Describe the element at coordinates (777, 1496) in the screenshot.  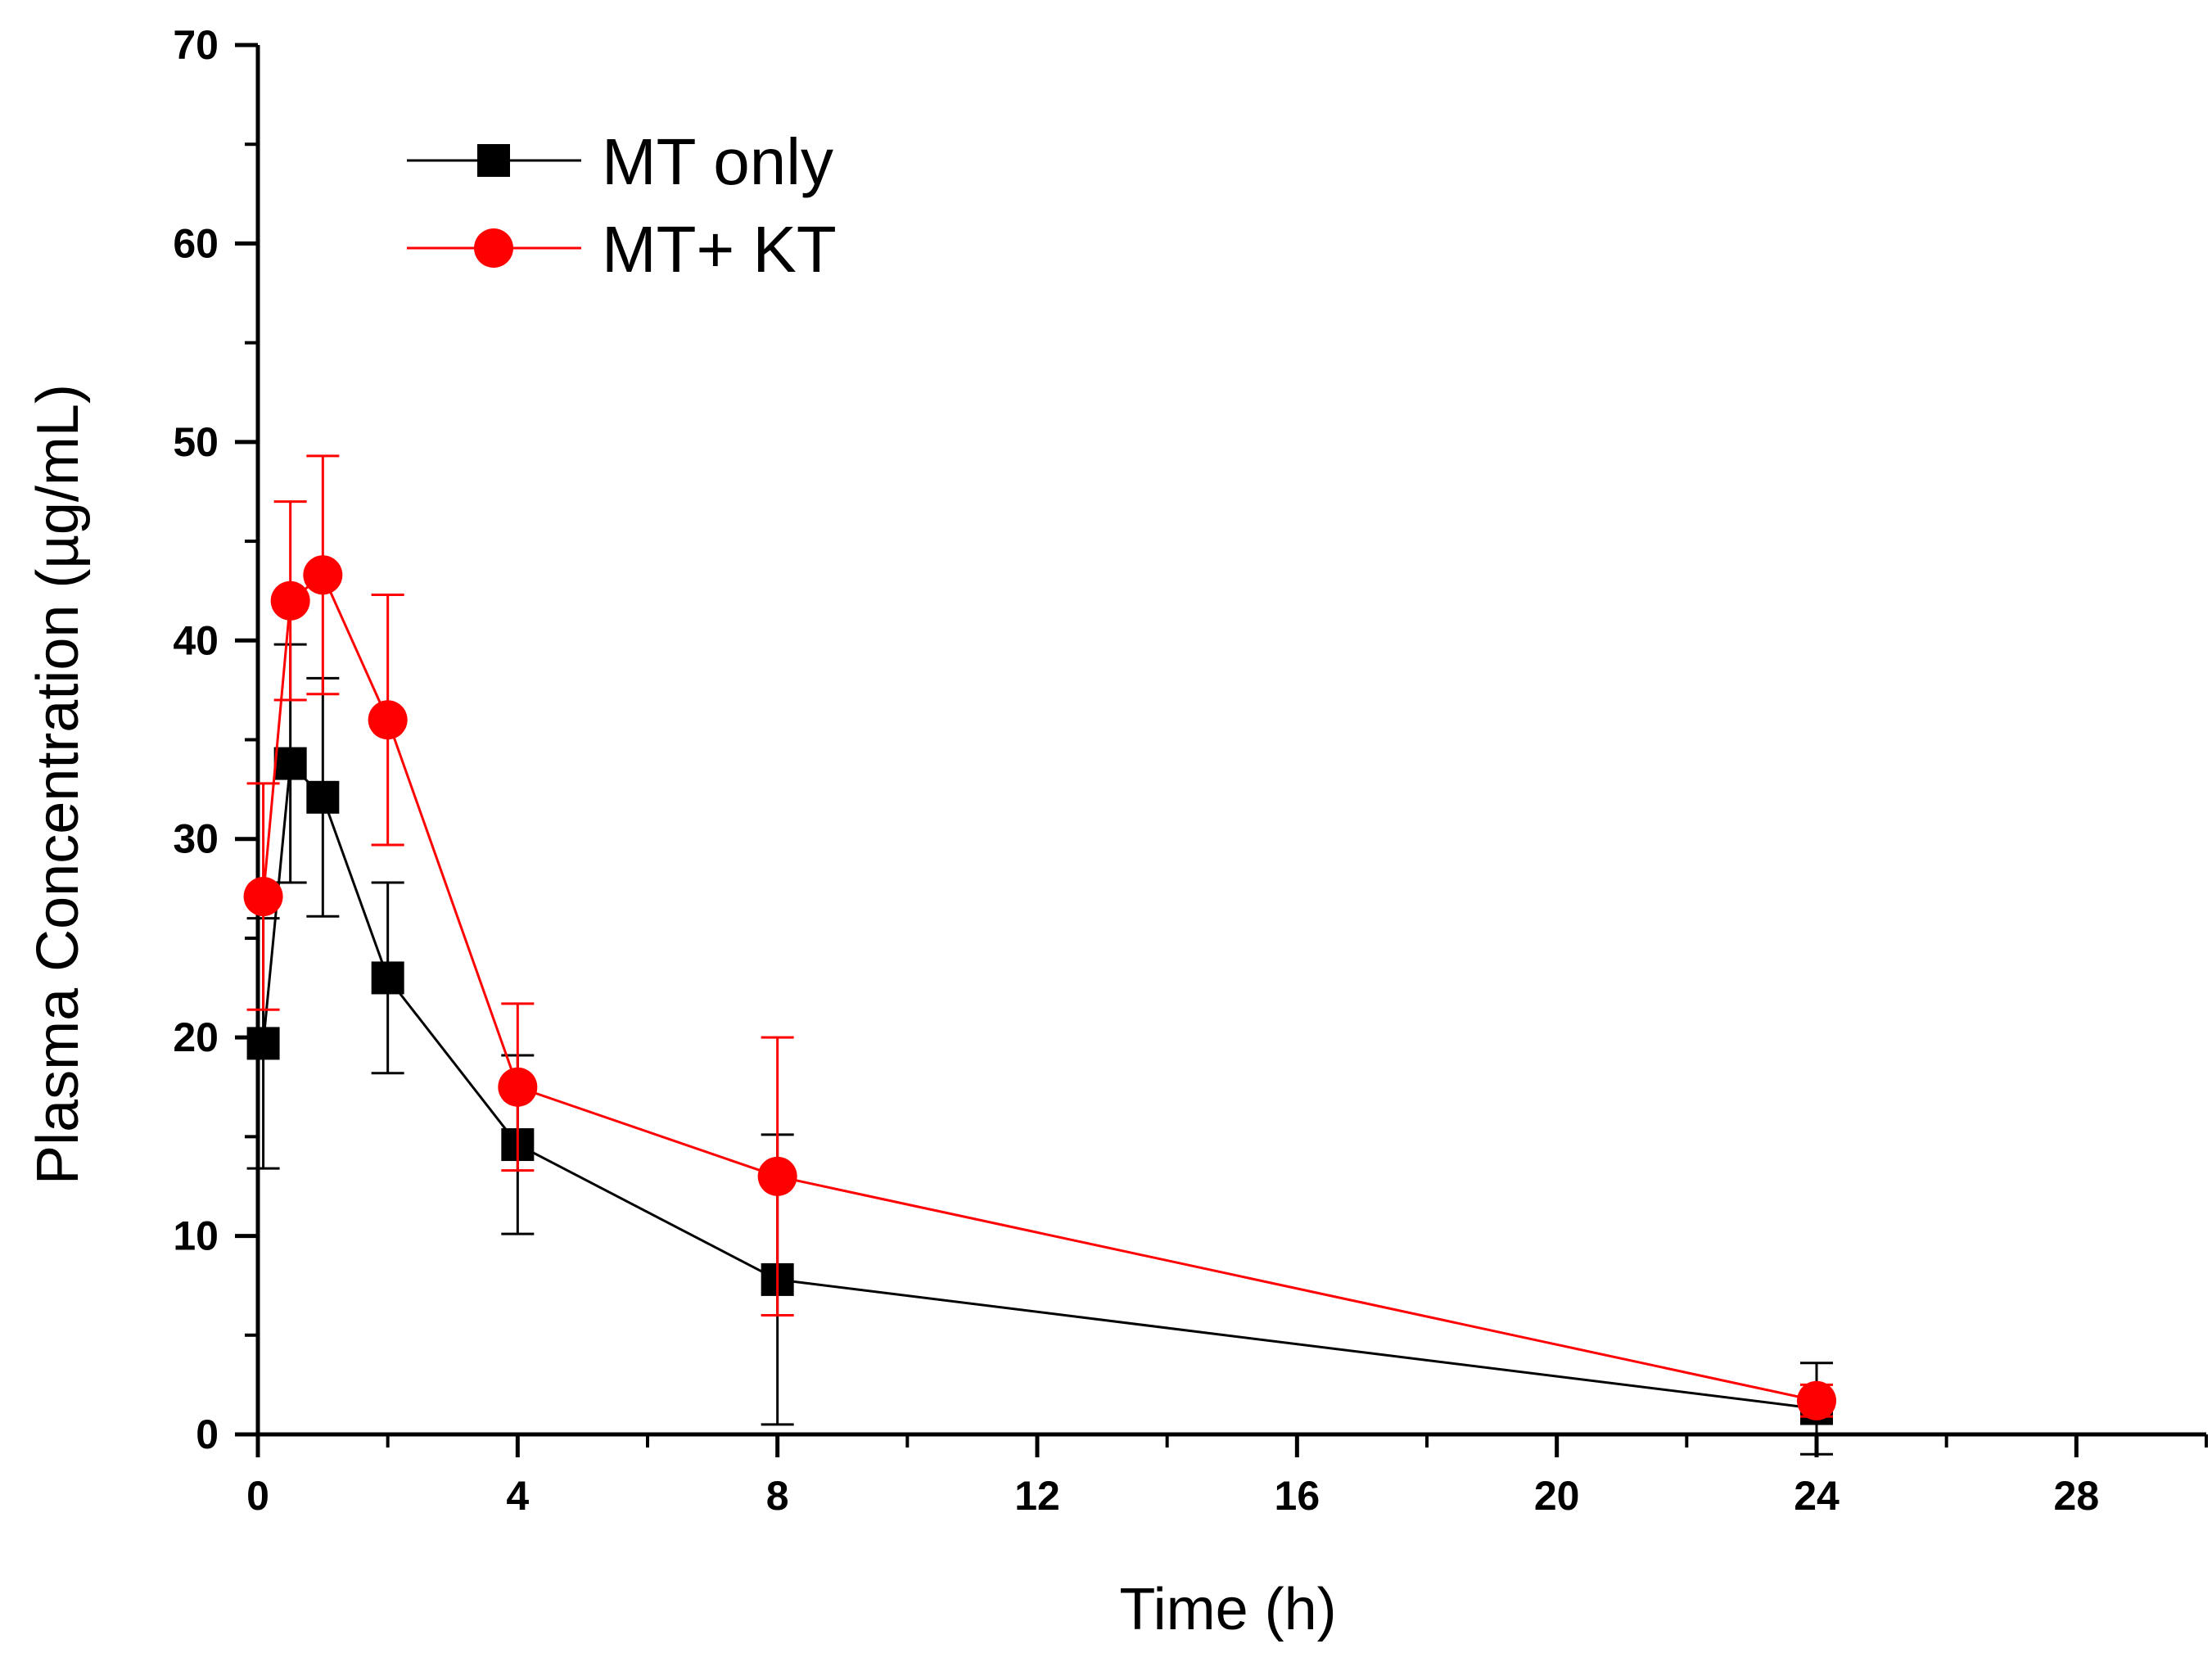
I see `x-tick-label: 8` at that location.